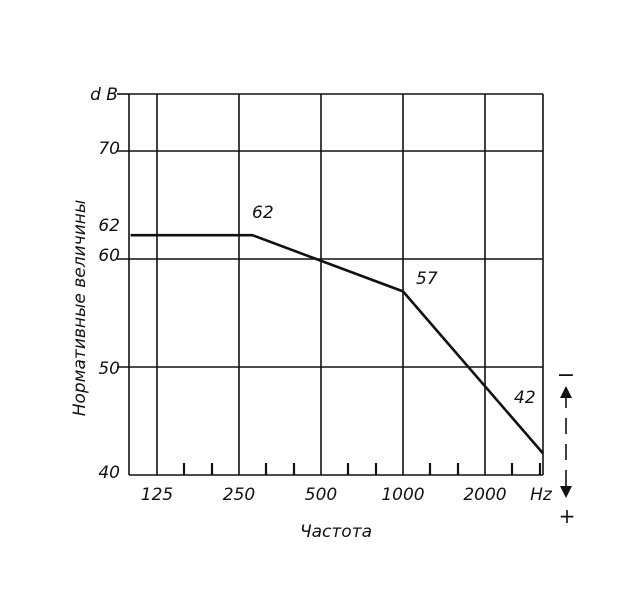  I want to click on y-axis-label: Нормативные величины, so click(80, 308).